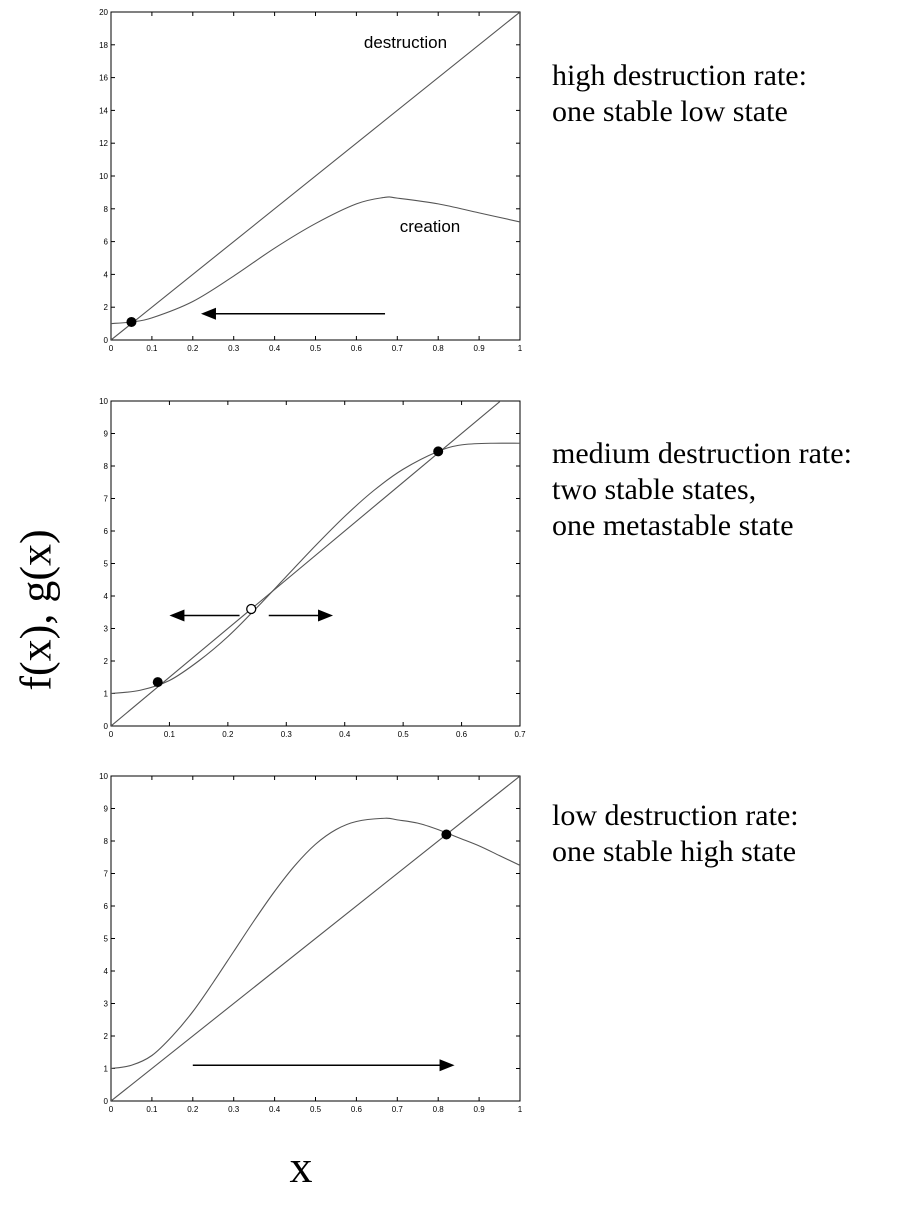  What do you see at coordinates (675, 815) in the screenshot?
I see `panel-3-description-line: low destruction rate:` at bounding box center [675, 815].